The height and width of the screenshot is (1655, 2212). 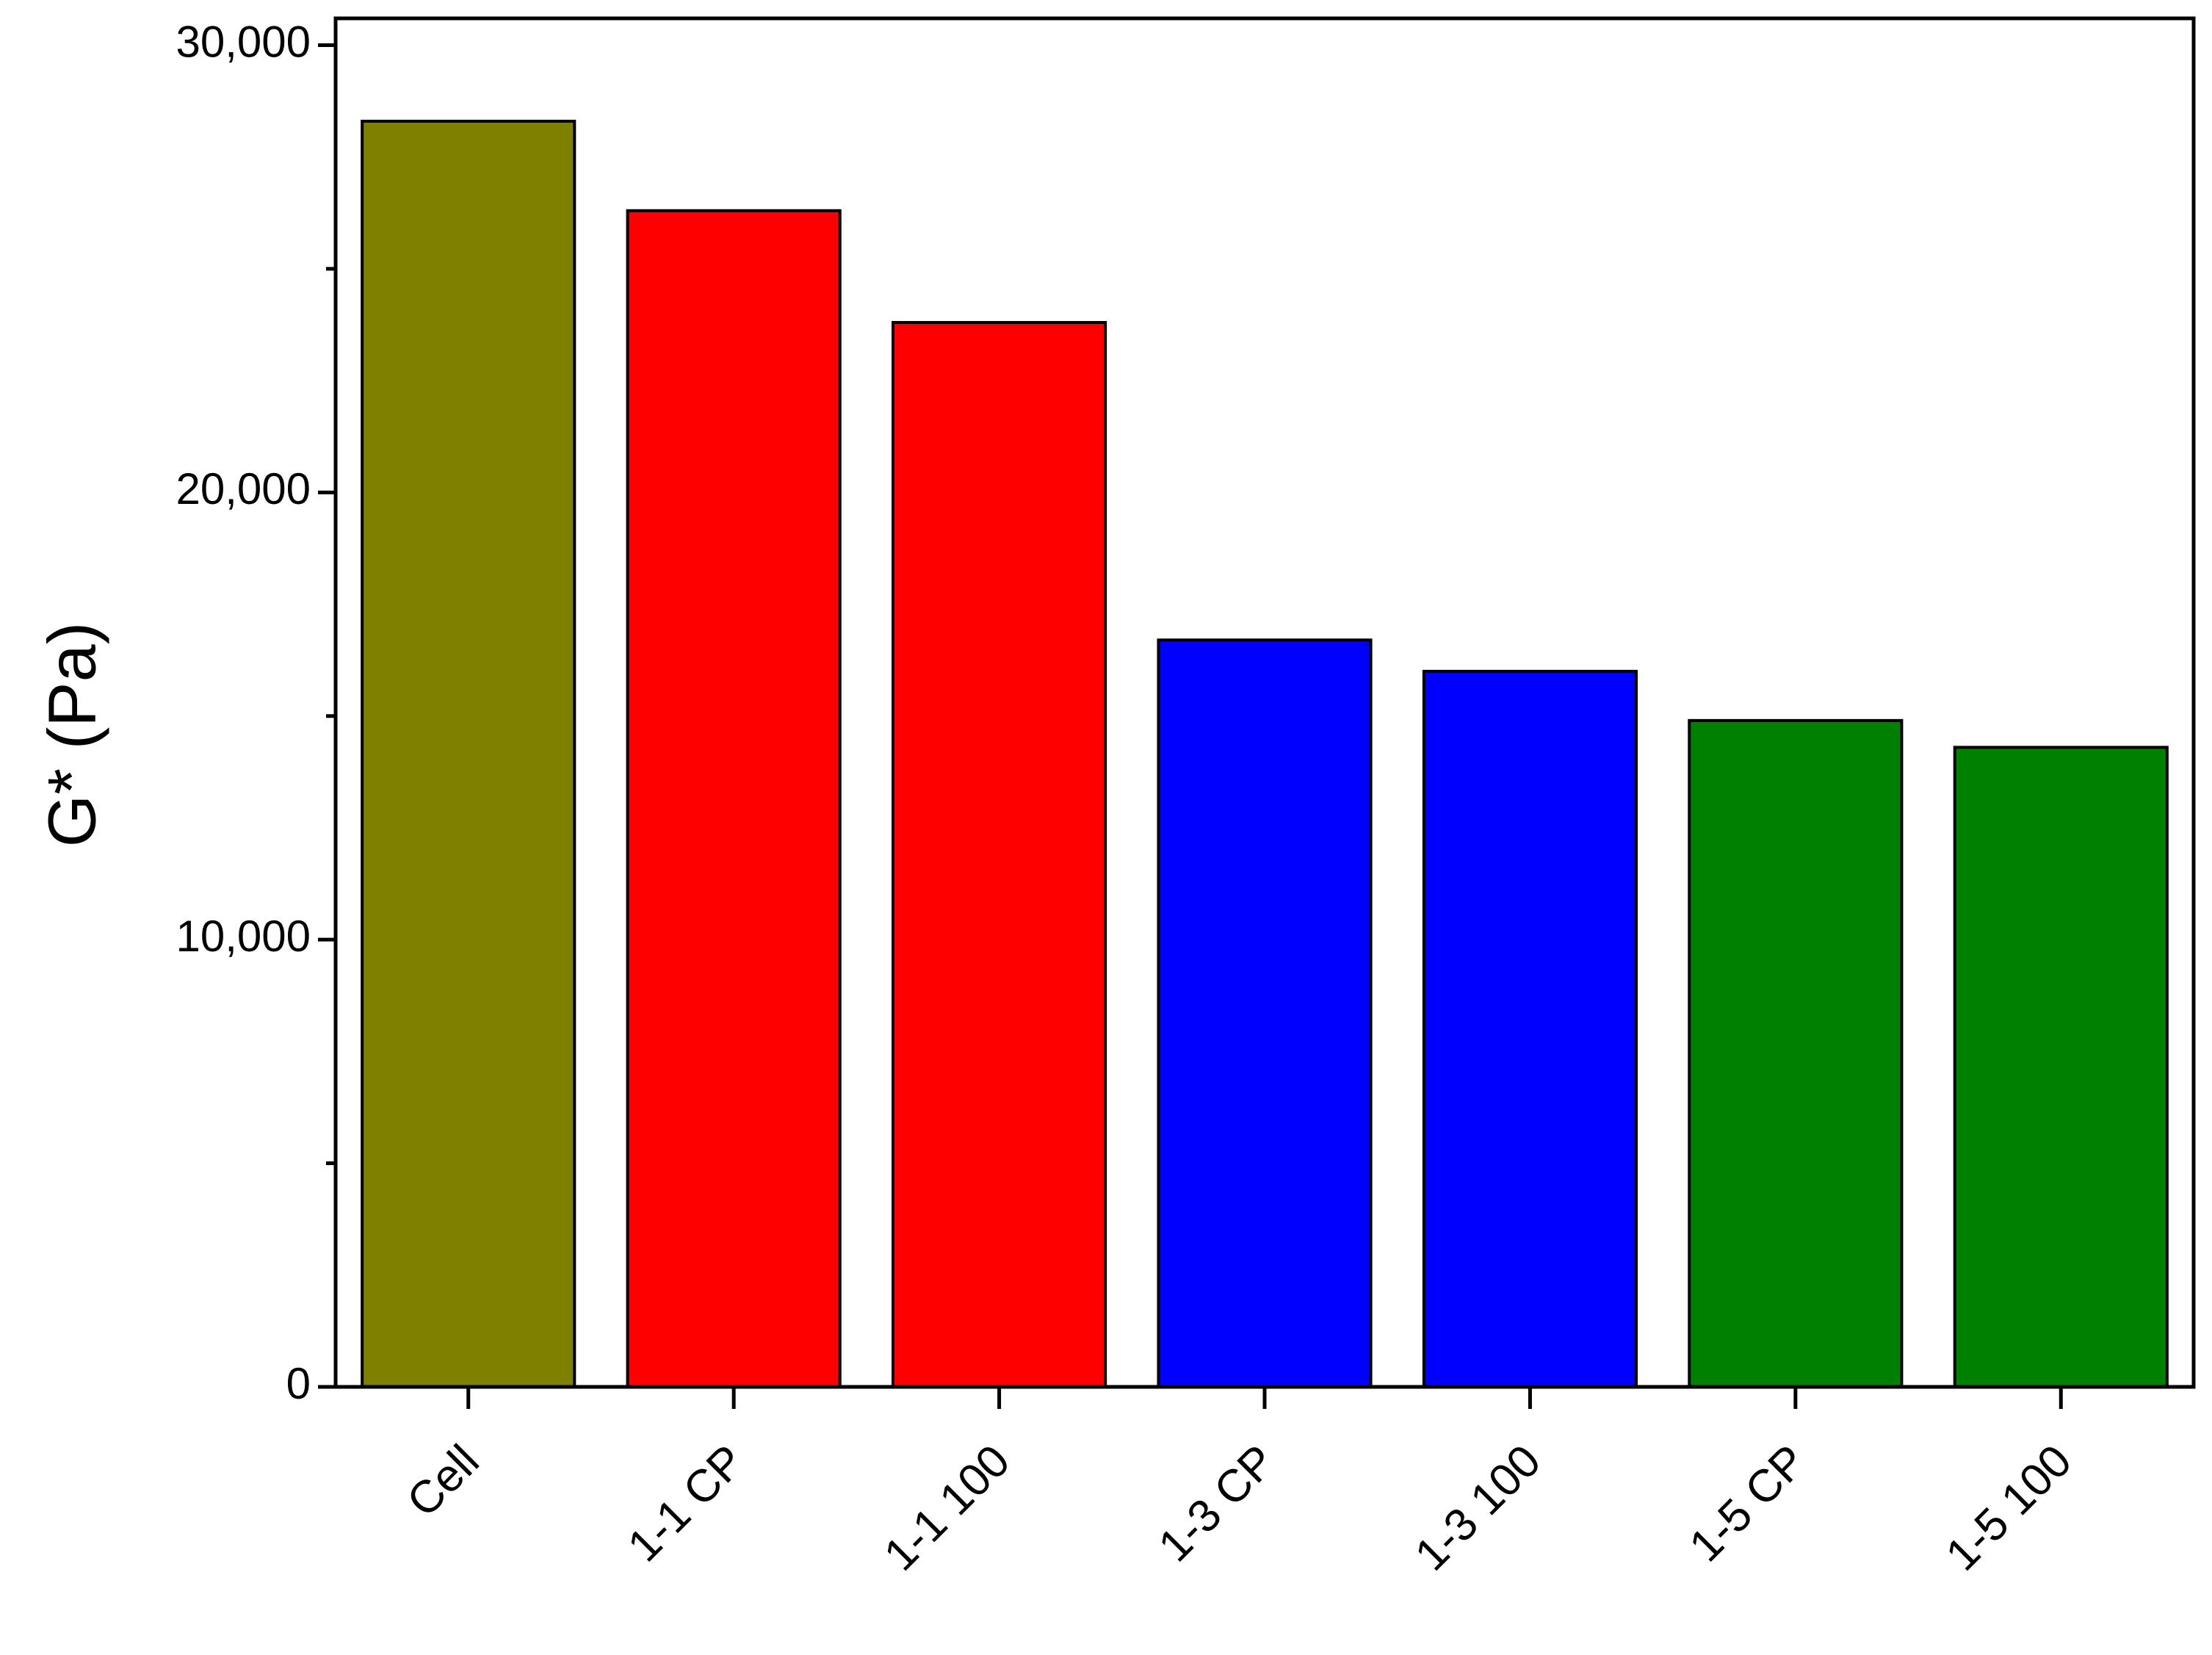 I want to click on x-tick-label: 1-3 100, so click(x=1478, y=1508).